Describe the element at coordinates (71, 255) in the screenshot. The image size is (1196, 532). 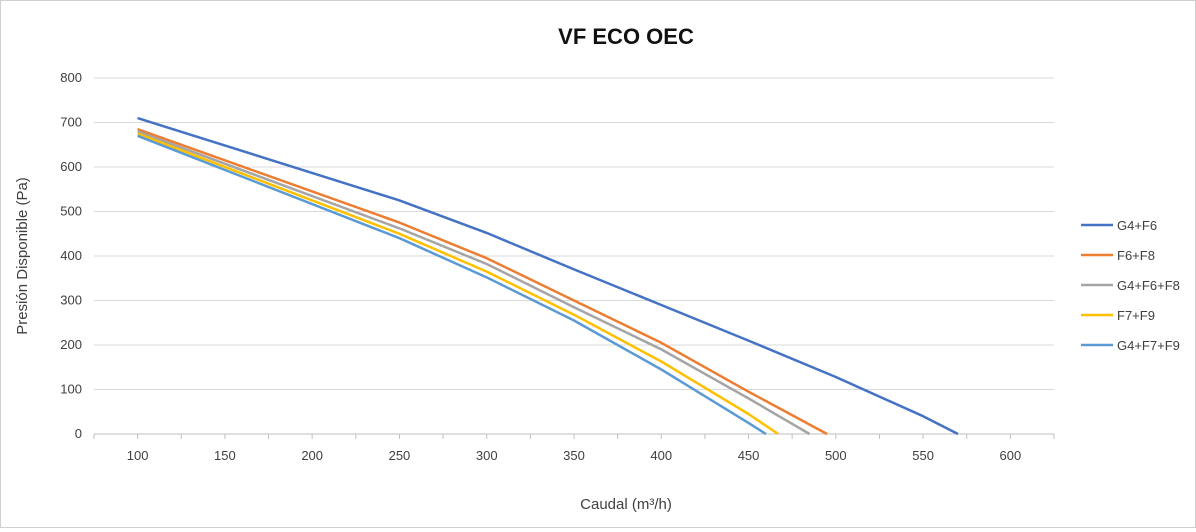
I see `y-tick-label: 400` at that location.